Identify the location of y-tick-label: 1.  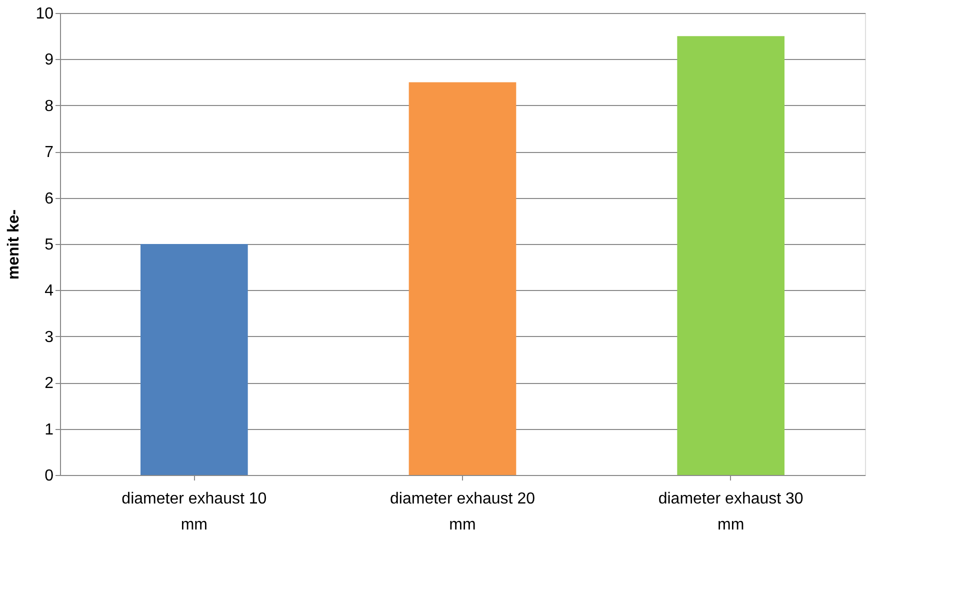
(49, 429).